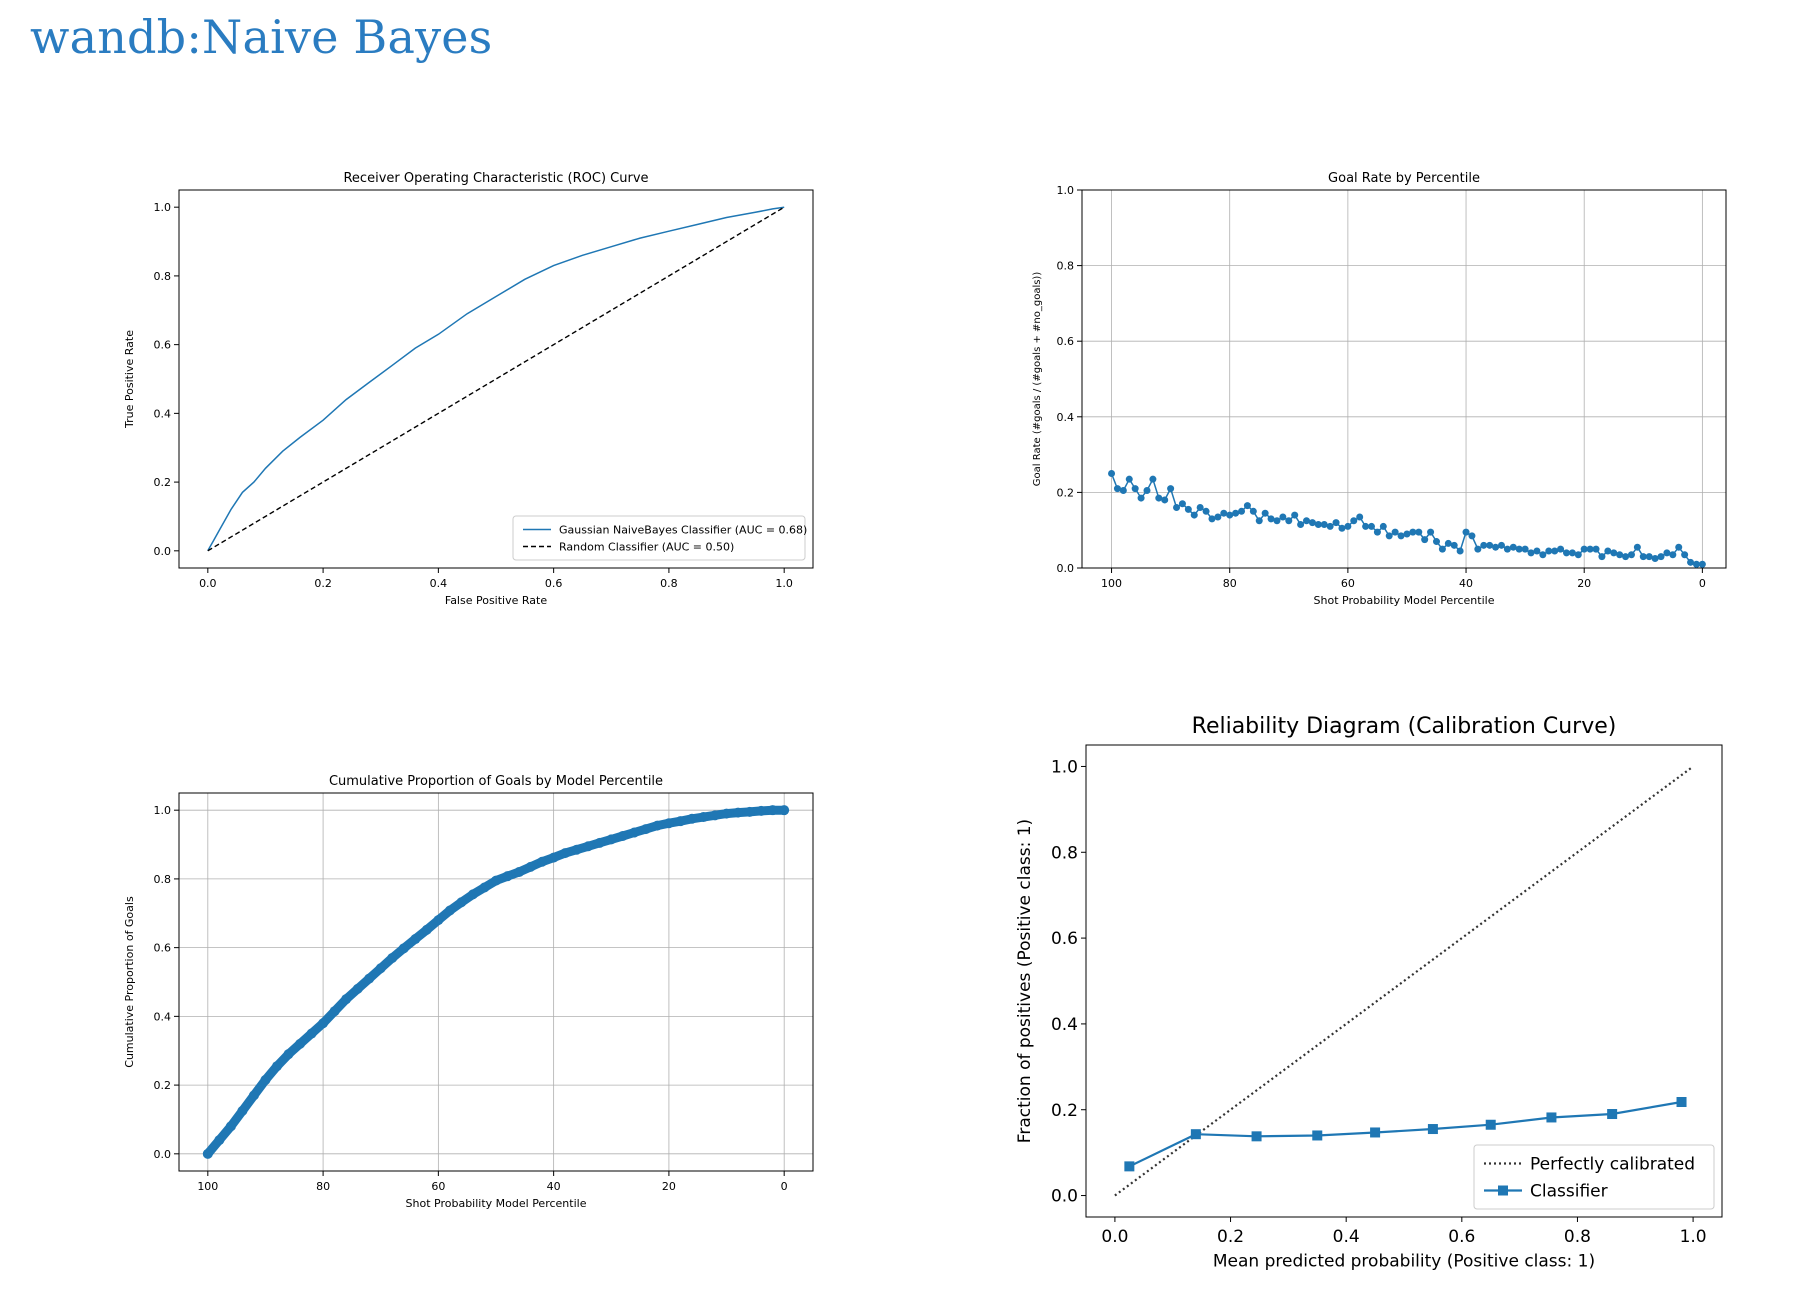 The height and width of the screenshot is (1292, 1808). What do you see at coordinates (496, 1203) in the screenshot?
I see `x-axis-label: Shot Probability Model Percentile` at bounding box center [496, 1203].